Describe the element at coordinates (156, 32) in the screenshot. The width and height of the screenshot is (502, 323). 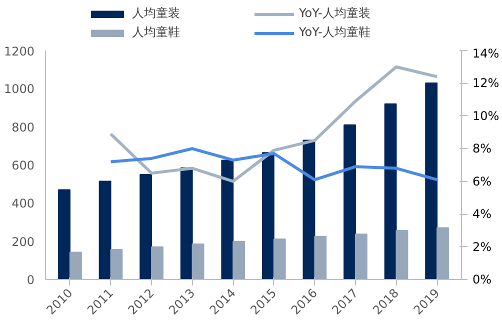
I see `legend-label: 人均童鞋` at that location.